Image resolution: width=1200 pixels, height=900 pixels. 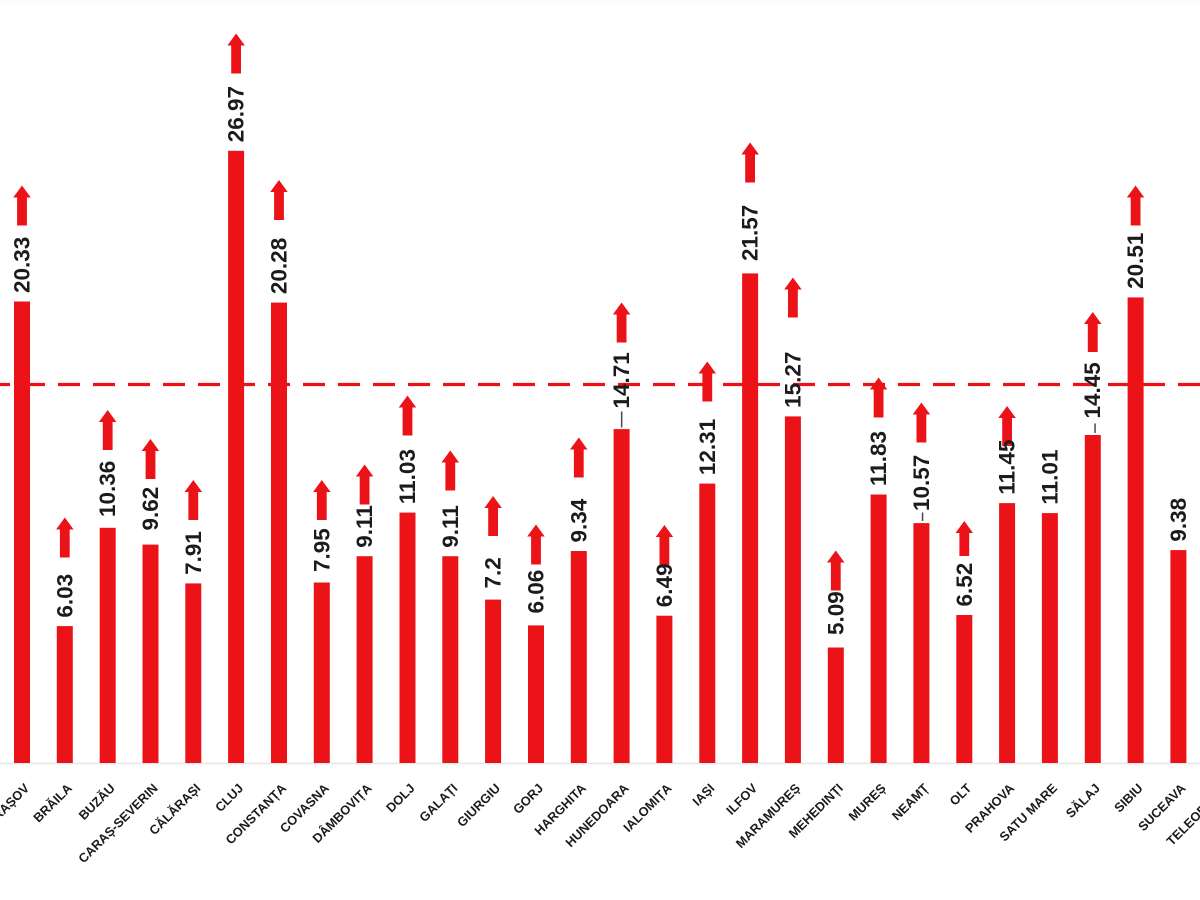 What do you see at coordinates (964, 585) in the screenshot?
I see `svg-text: 6.52` at bounding box center [964, 585].